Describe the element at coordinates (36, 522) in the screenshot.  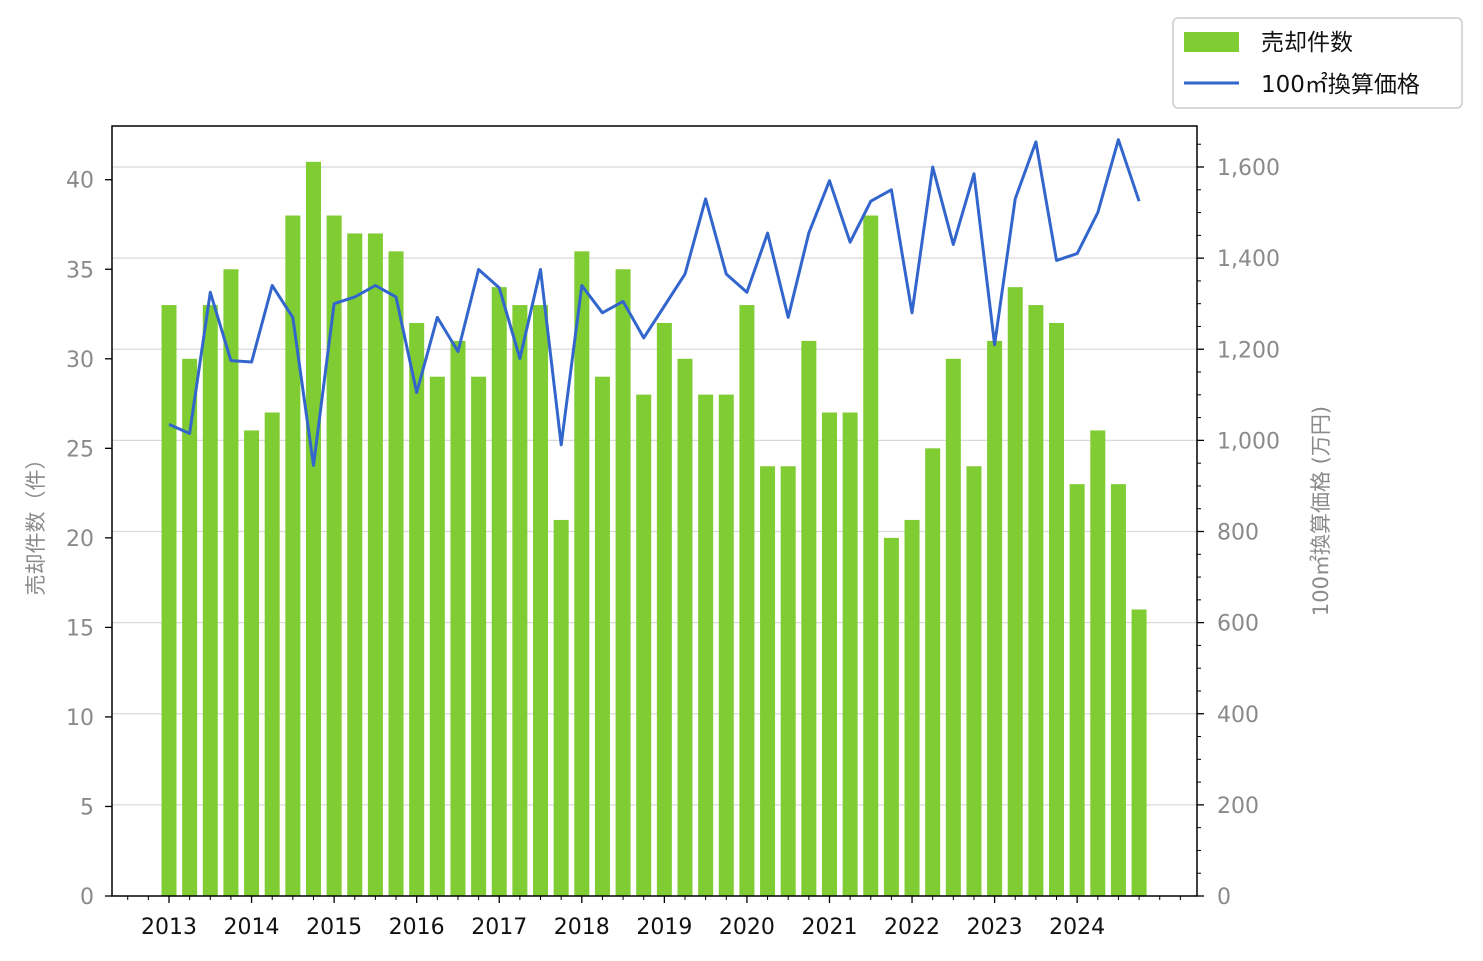
I see `left-axis-title: 売却件数（件）` at that location.